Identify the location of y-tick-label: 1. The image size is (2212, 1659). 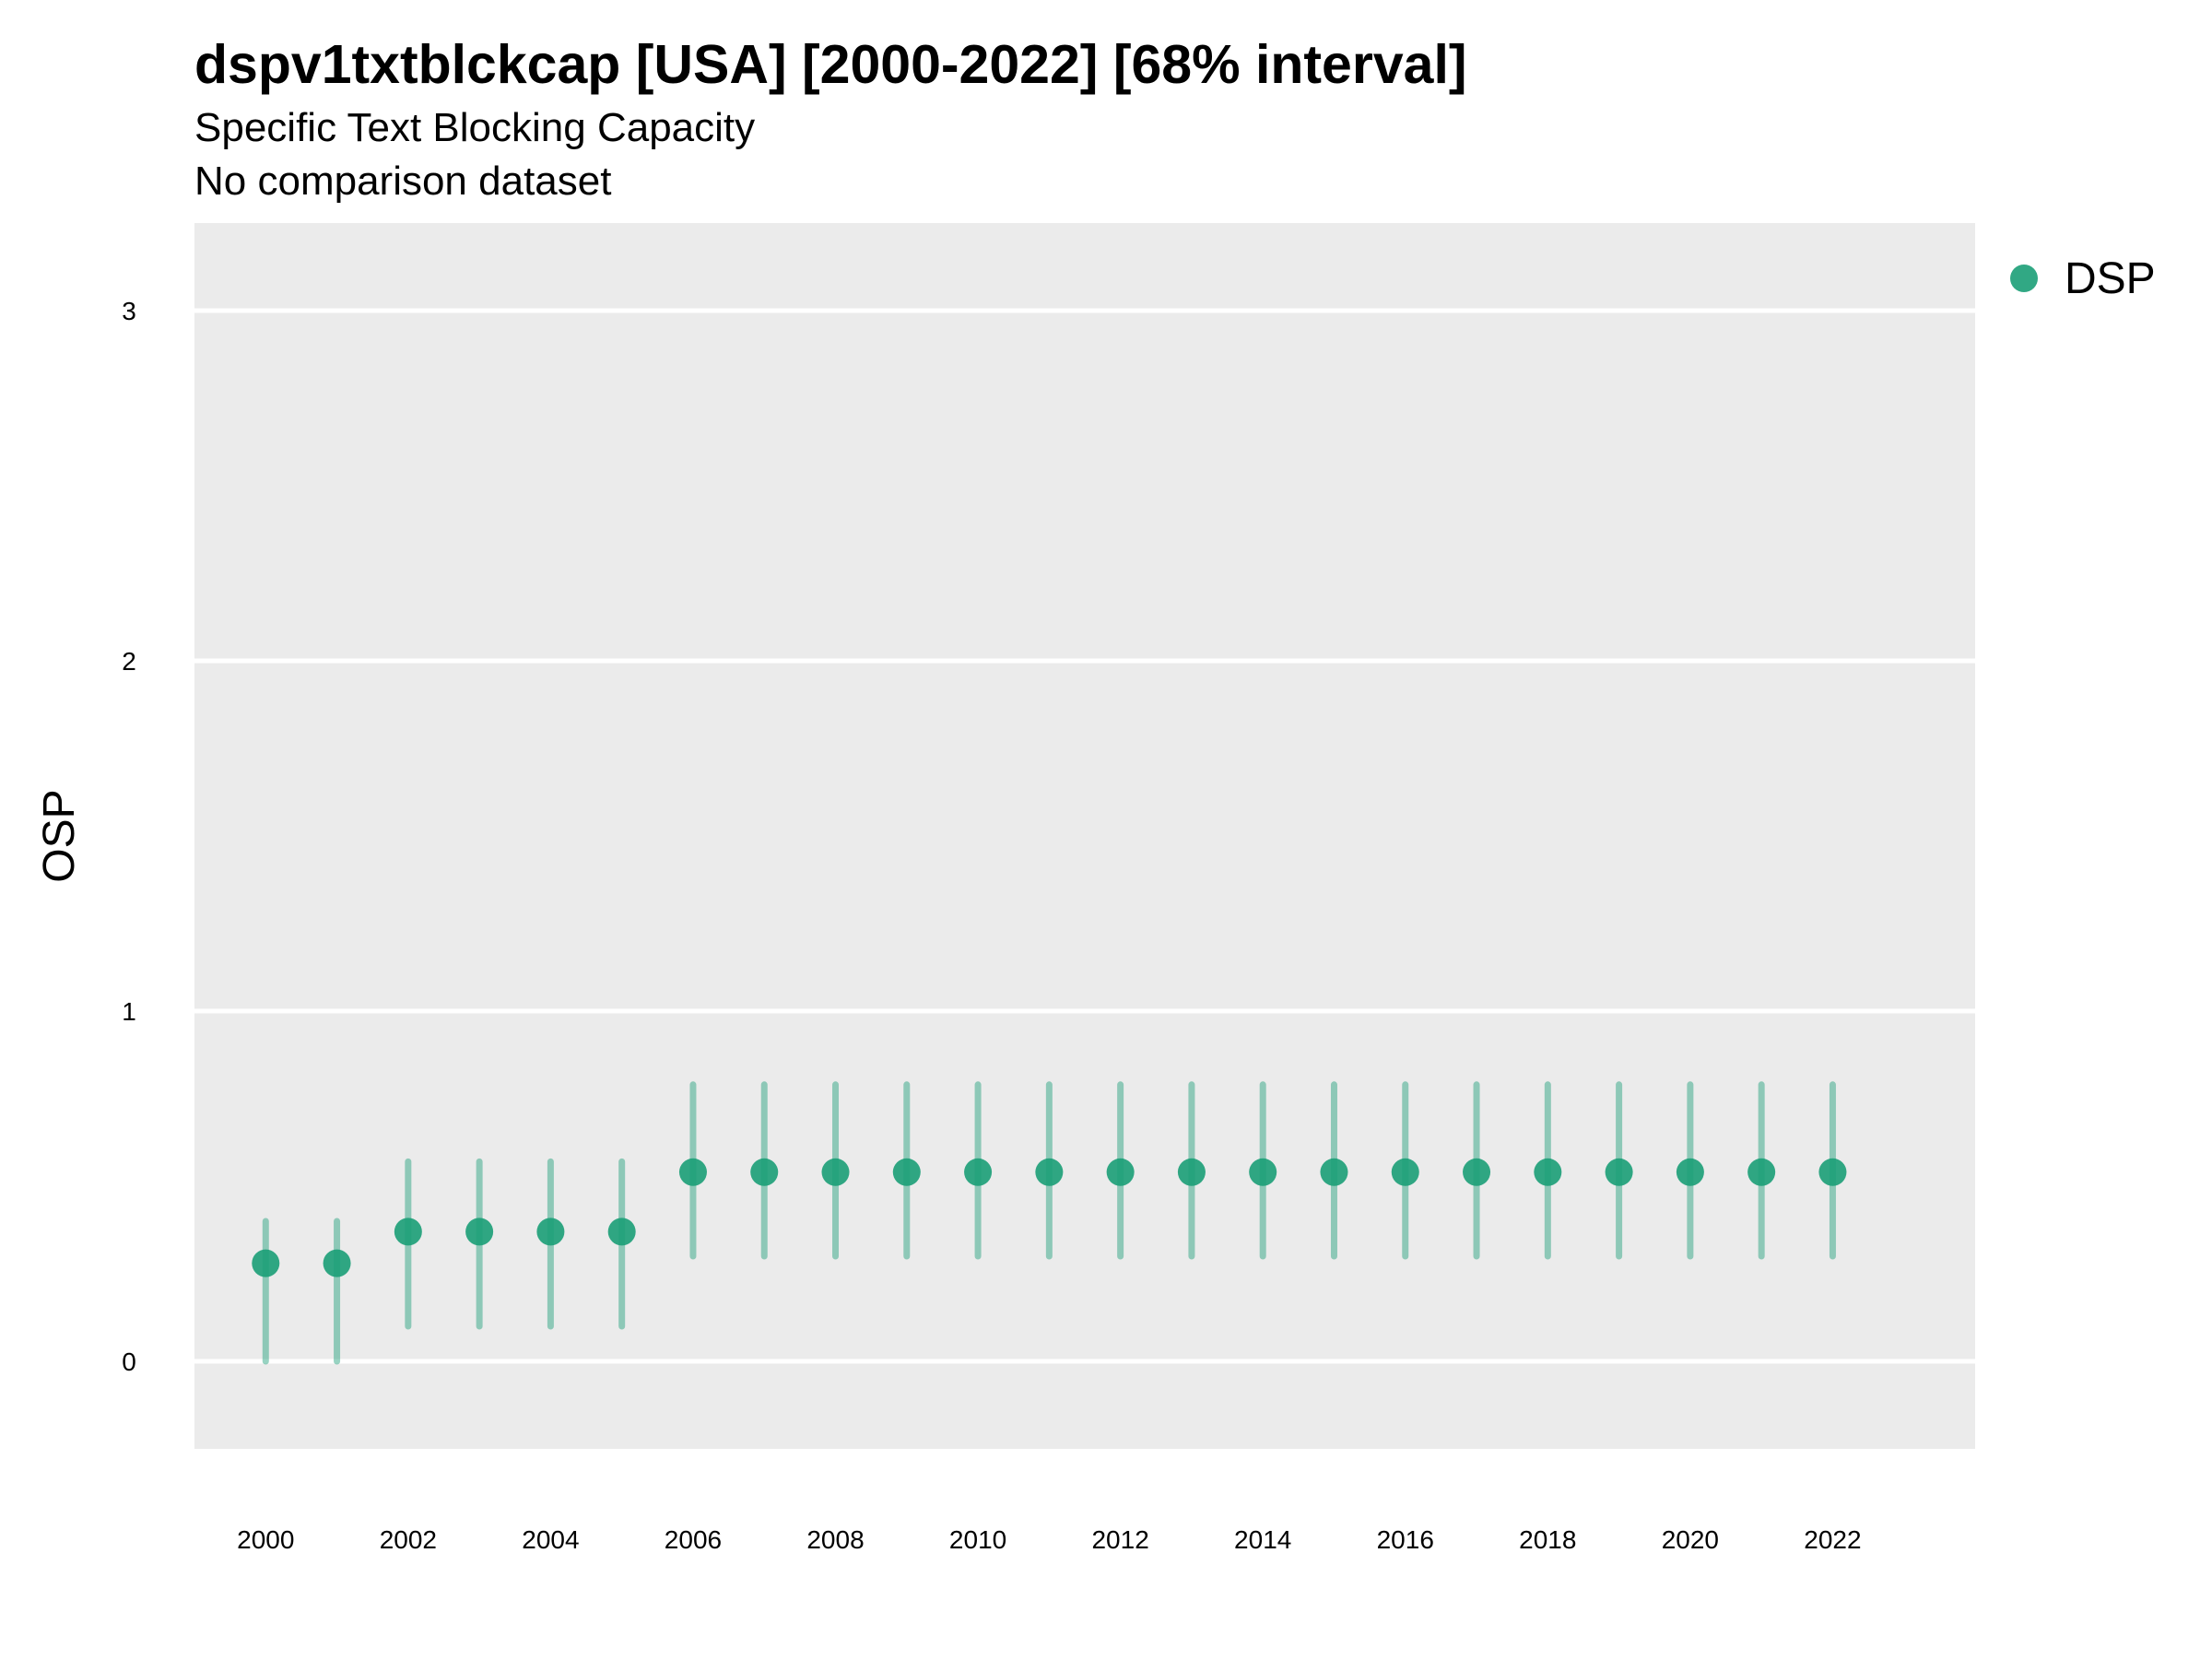
(129, 1011).